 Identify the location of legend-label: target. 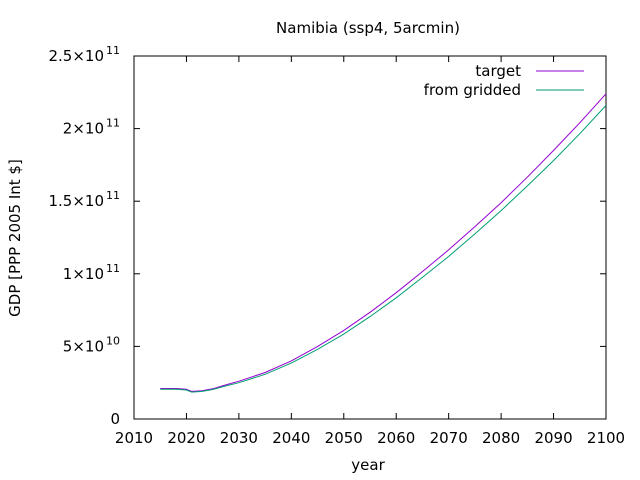
(498, 71).